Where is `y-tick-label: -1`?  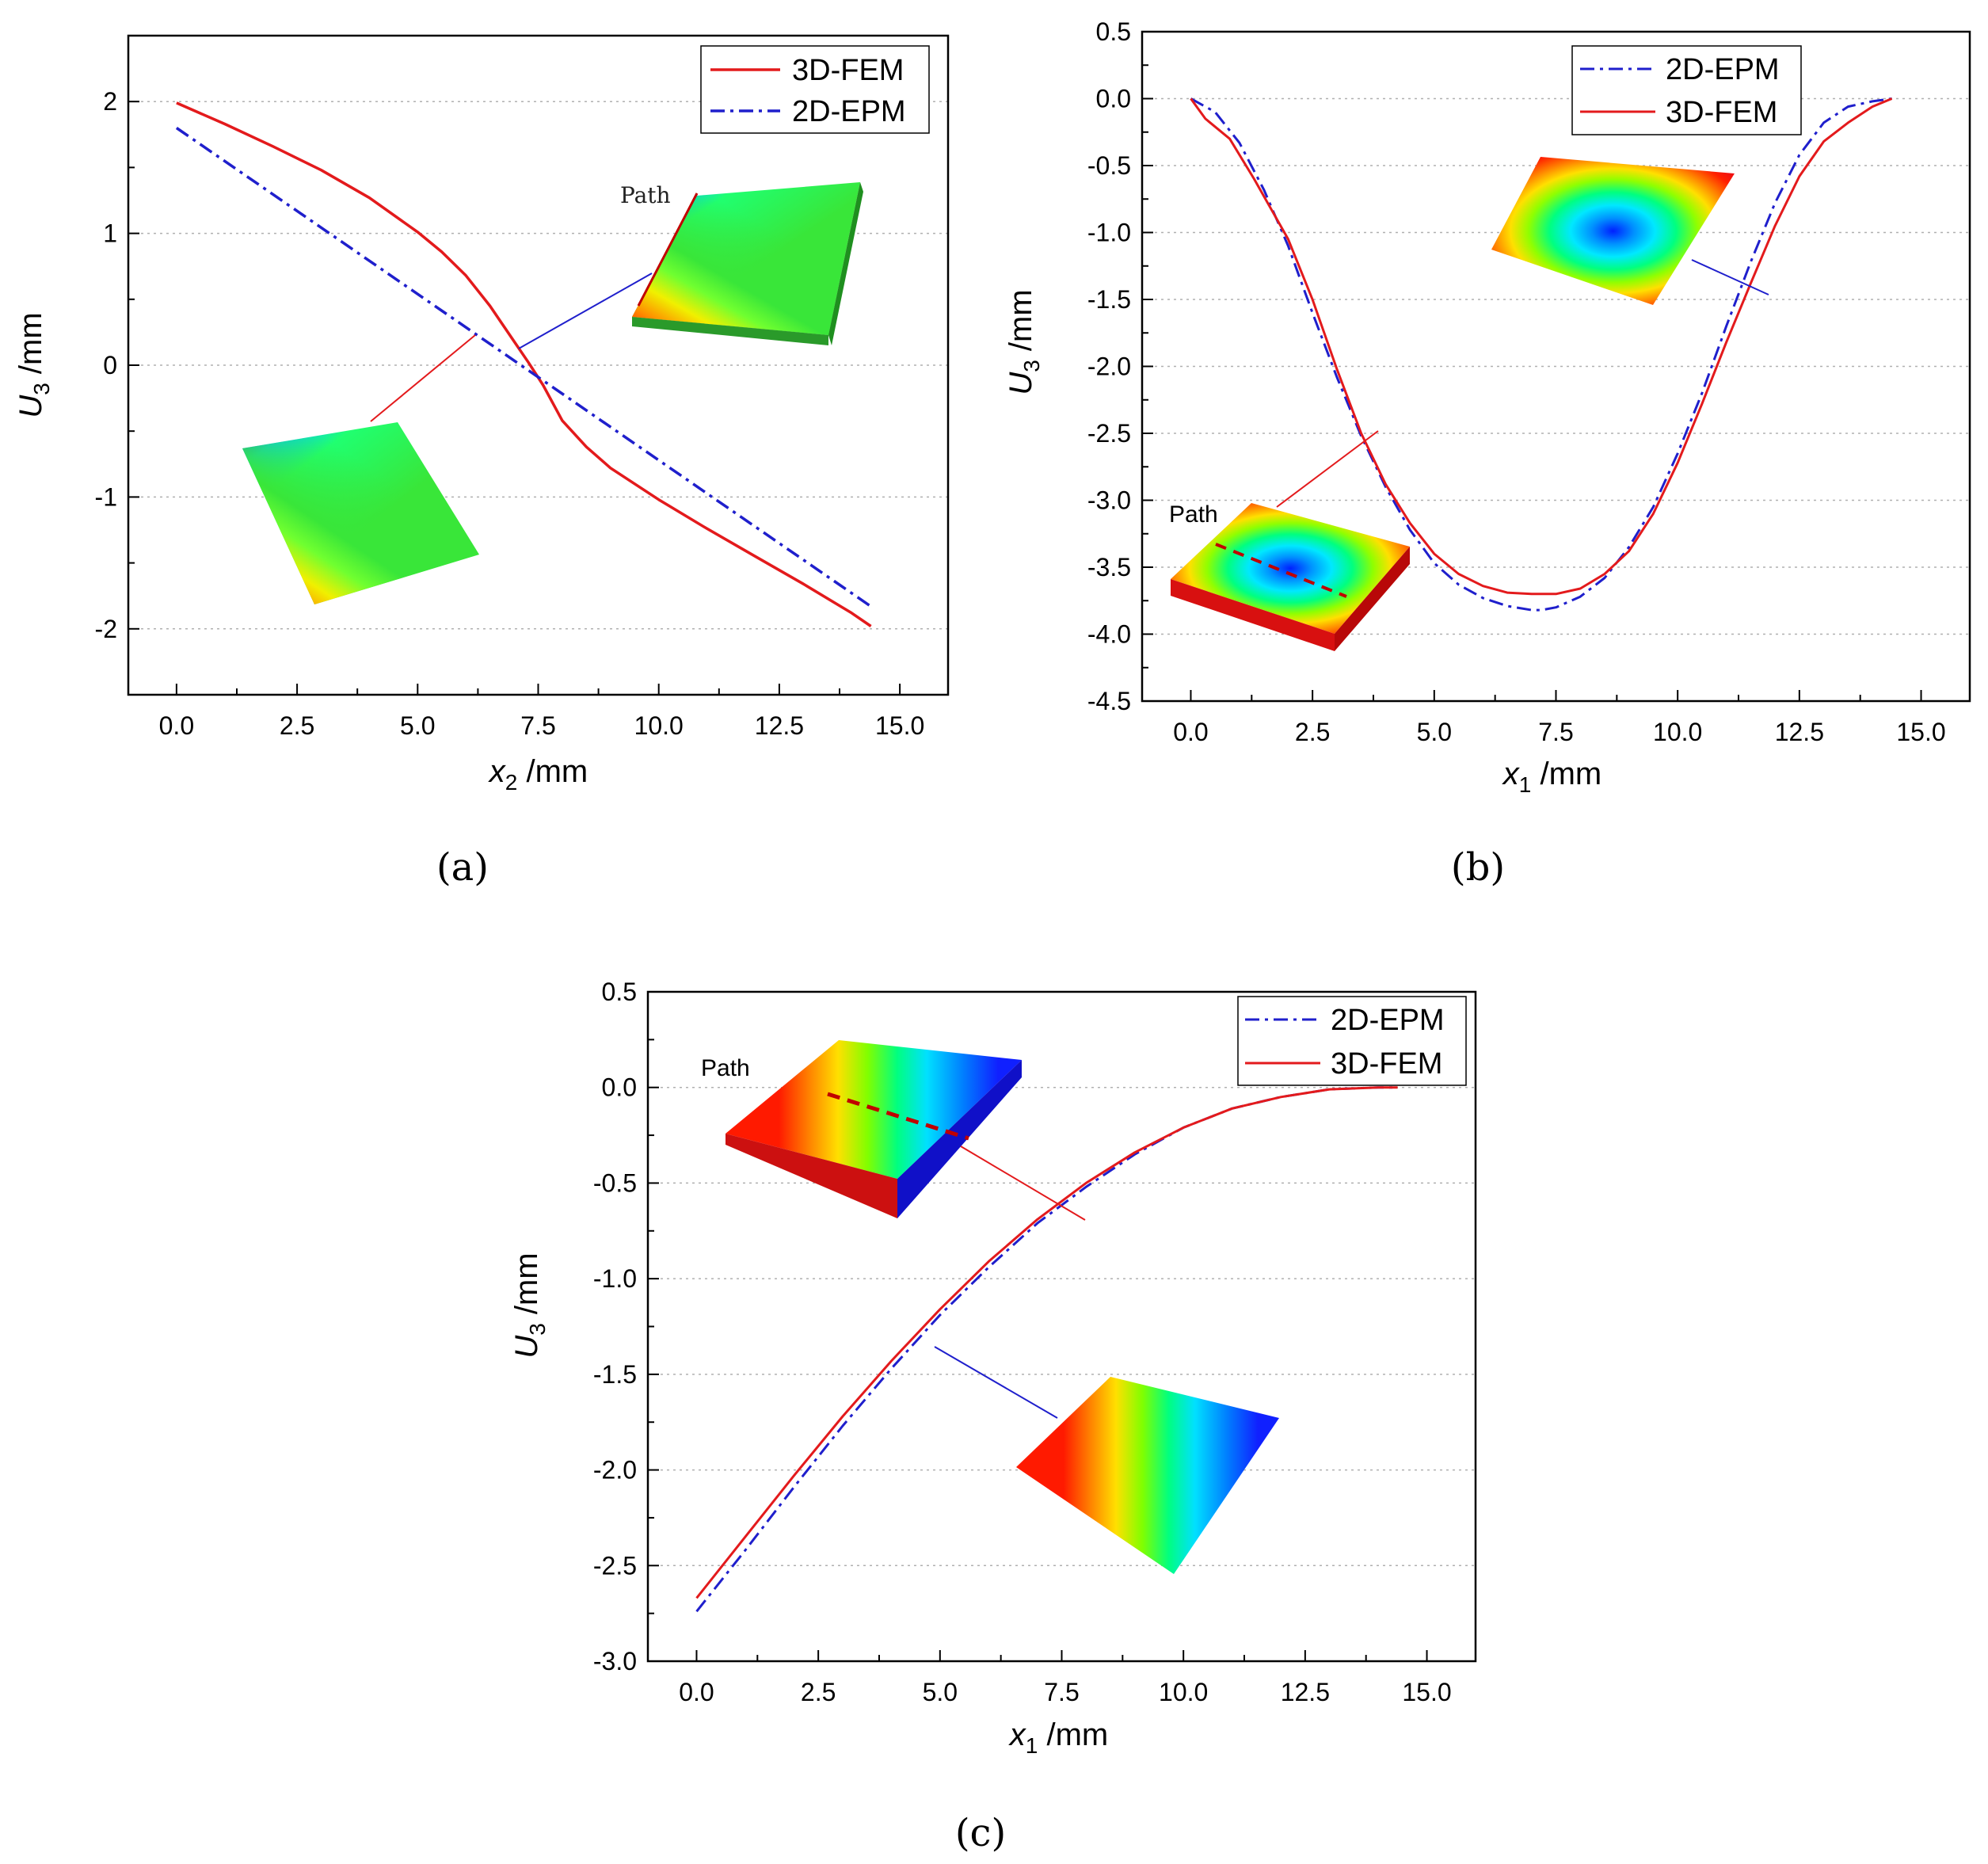 y-tick-label: -1 is located at coordinates (106, 496).